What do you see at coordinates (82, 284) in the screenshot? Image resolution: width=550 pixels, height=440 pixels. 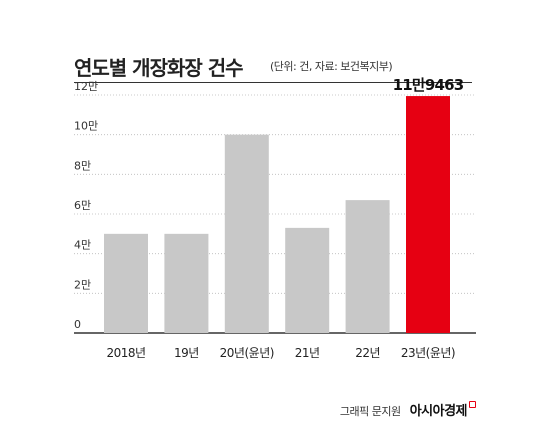 I see `y-tick-label: 2만` at bounding box center [82, 284].